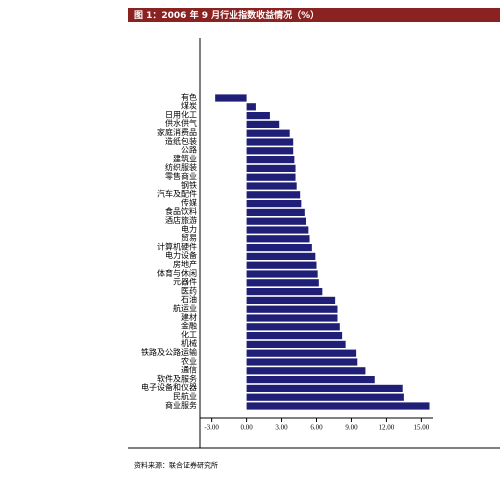 This screenshot has height=479, width=500. What do you see at coordinates (189, 150) in the screenshot?
I see `y-tick-label: 公路` at bounding box center [189, 150].